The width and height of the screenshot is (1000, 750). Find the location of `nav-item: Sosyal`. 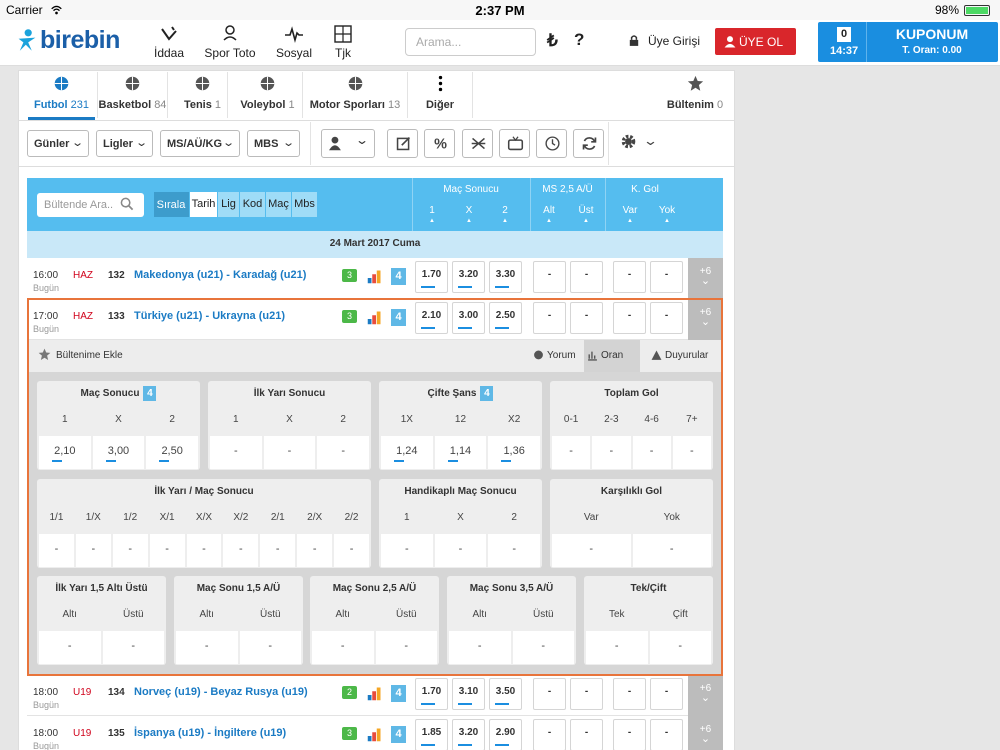

nav-item: Sosyal is located at coordinates (294, 53).